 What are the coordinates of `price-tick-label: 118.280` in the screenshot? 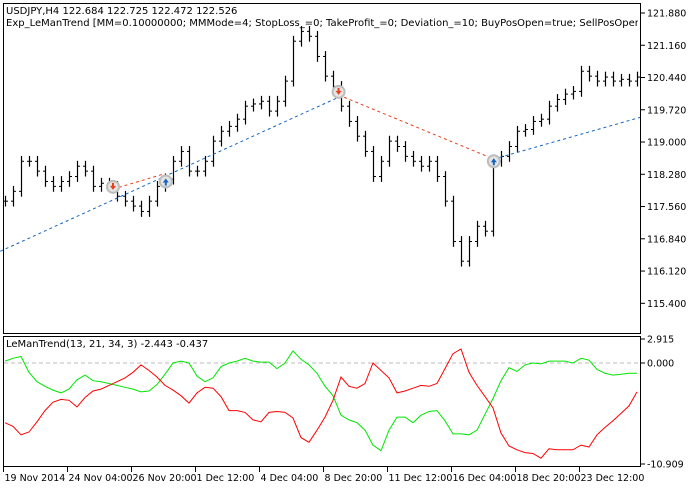 It's located at (666, 175).